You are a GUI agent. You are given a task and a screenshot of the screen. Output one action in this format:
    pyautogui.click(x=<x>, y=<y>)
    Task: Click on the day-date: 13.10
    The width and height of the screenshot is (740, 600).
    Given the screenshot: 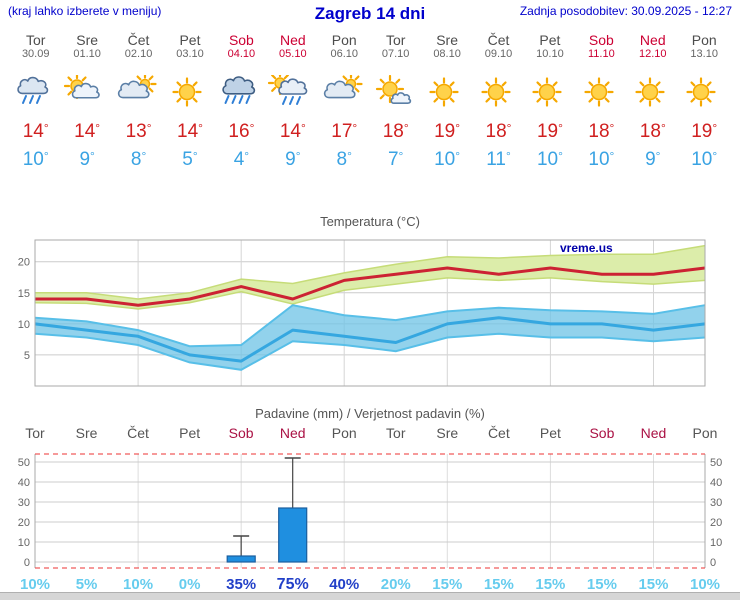 What is the action you would take?
    pyautogui.click(x=704, y=54)
    